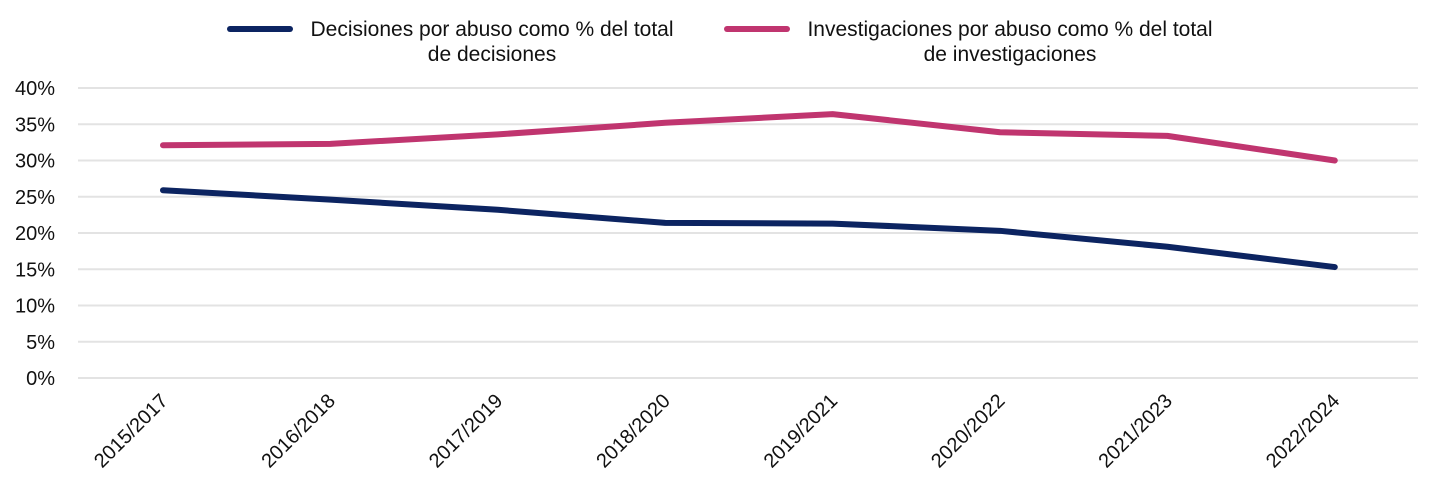  I want to click on legend-label: de investigaciones, so click(1010, 54).